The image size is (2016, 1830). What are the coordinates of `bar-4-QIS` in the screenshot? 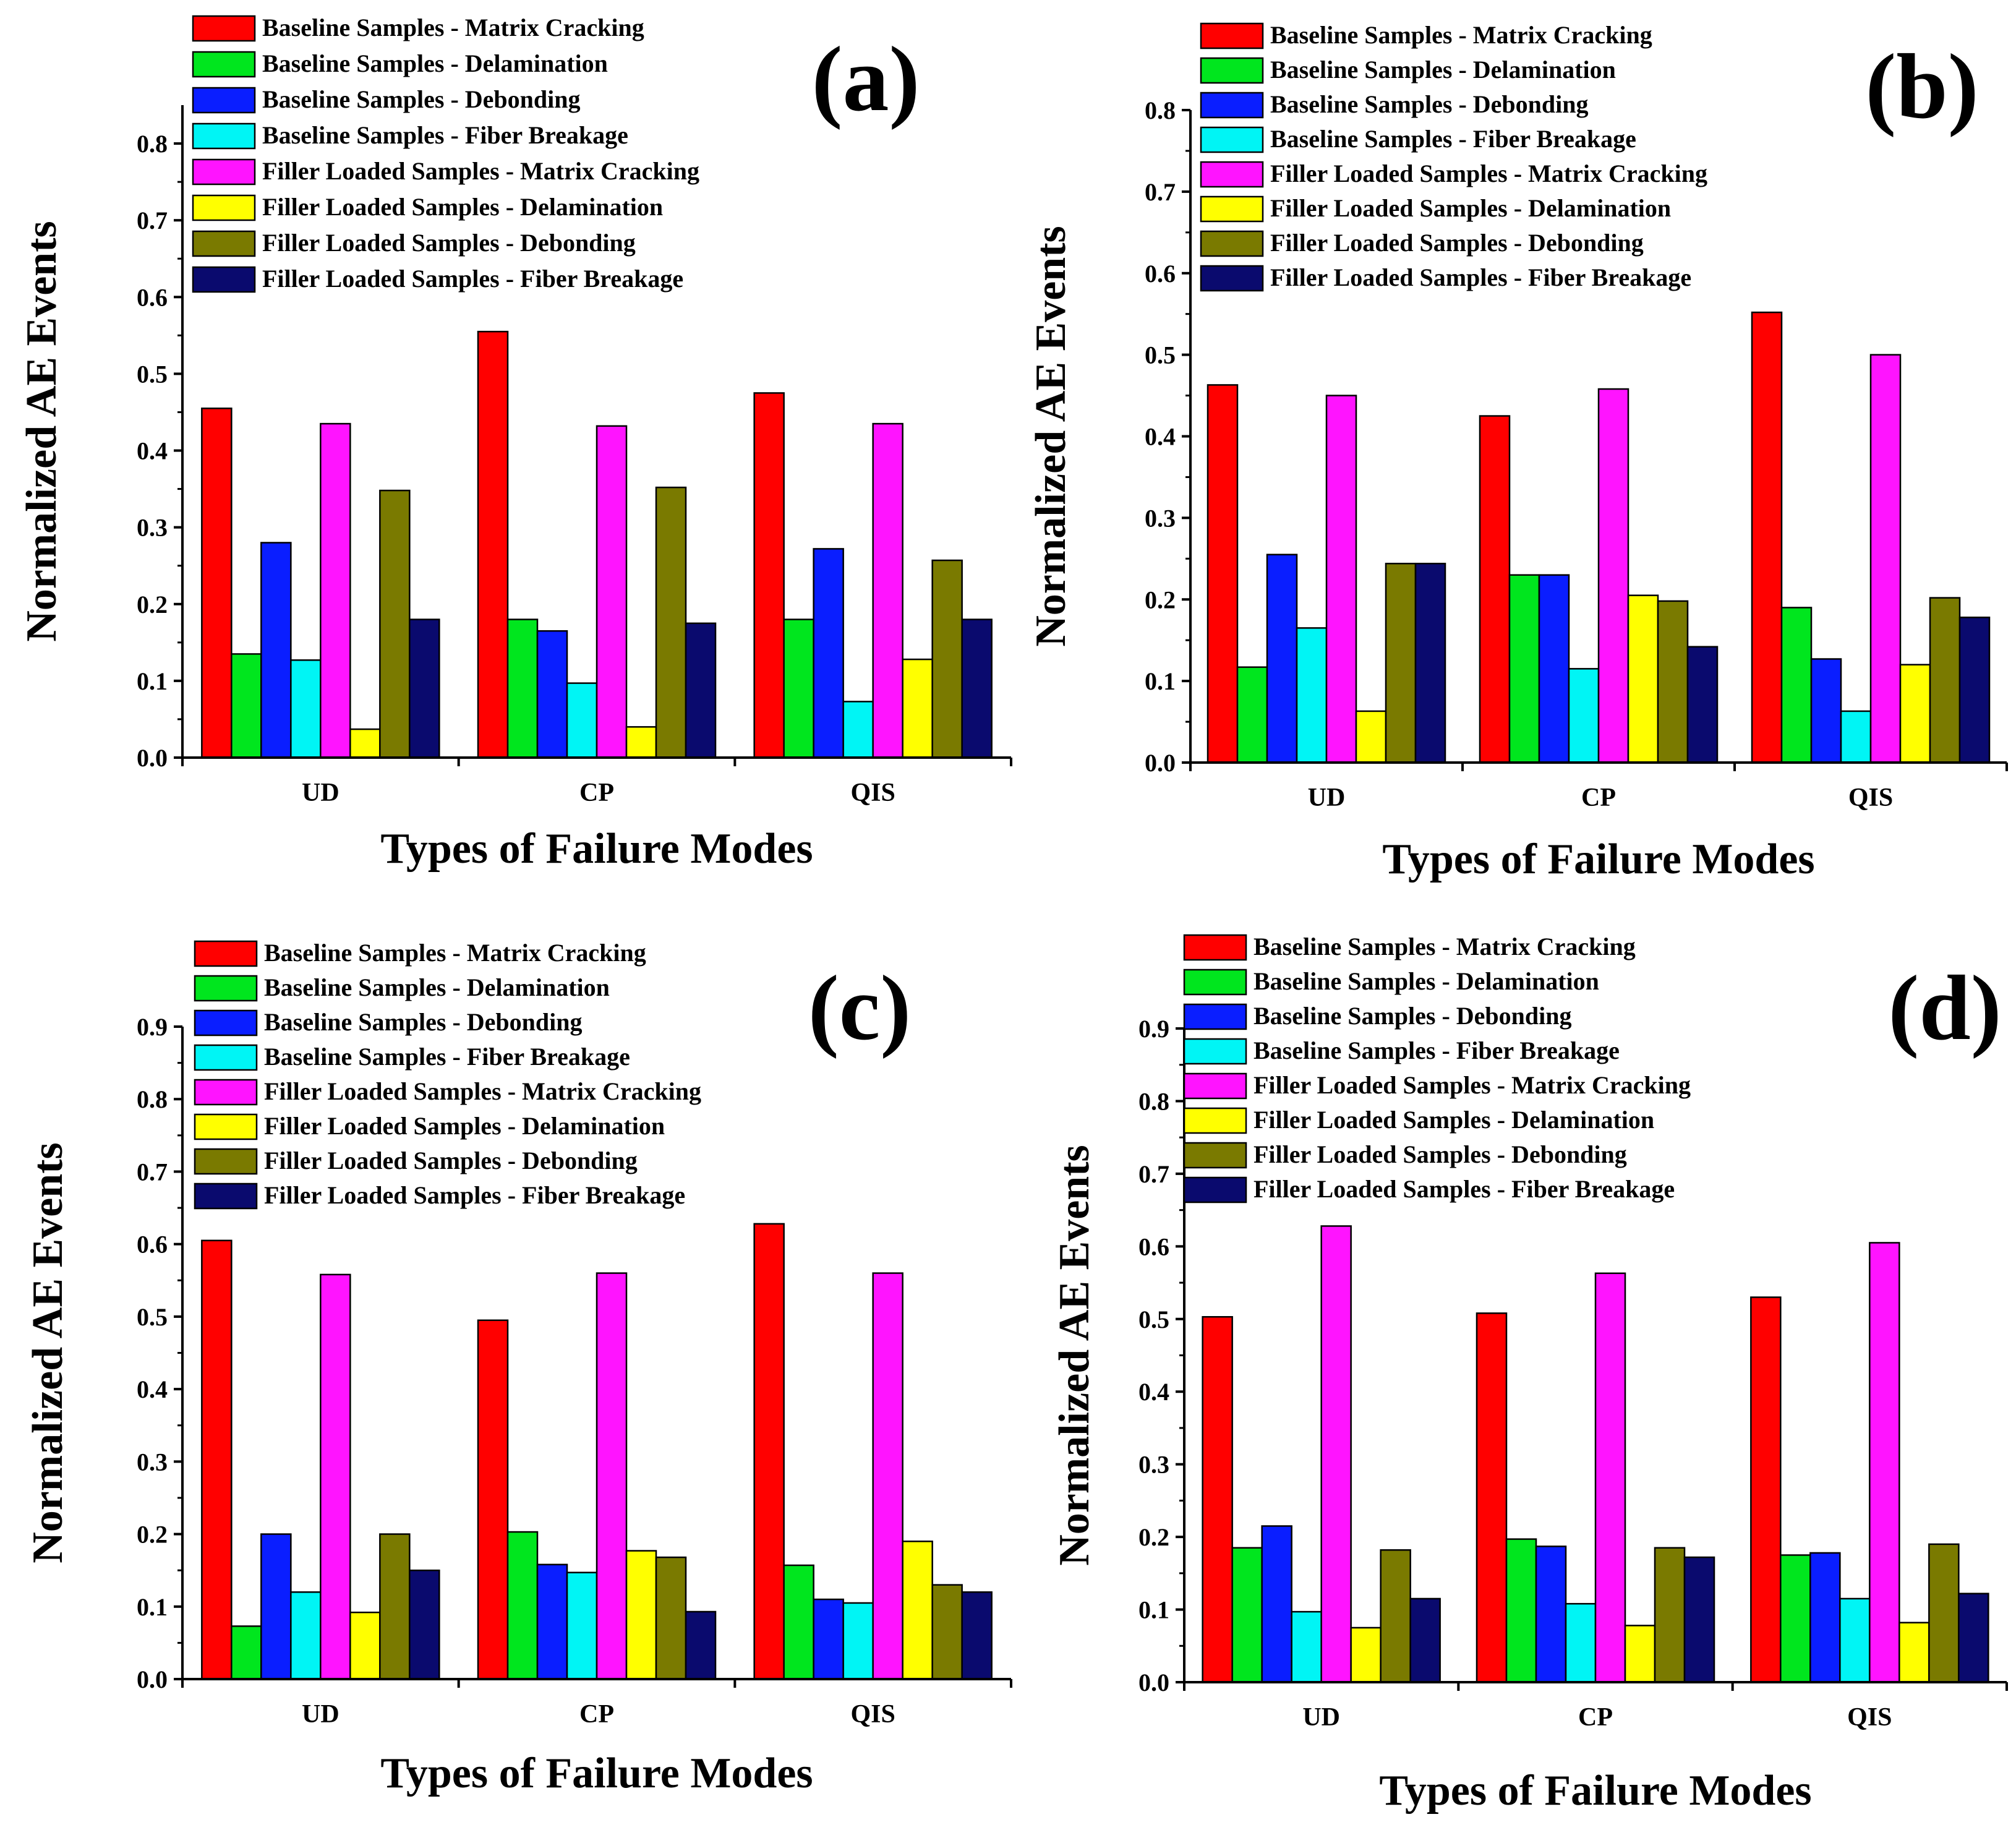 It's located at (1856, 737).